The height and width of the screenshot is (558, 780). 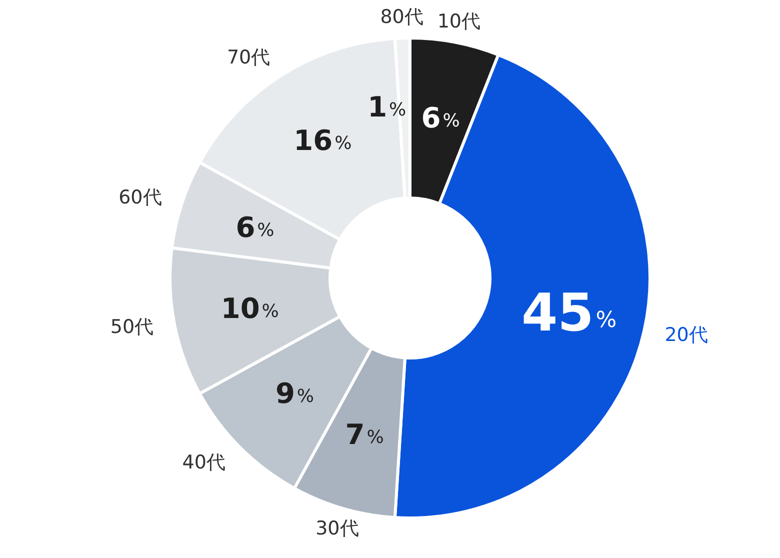 What do you see at coordinates (204, 463) in the screenshot?
I see `slice-label: 40代` at bounding box center [204, 463].